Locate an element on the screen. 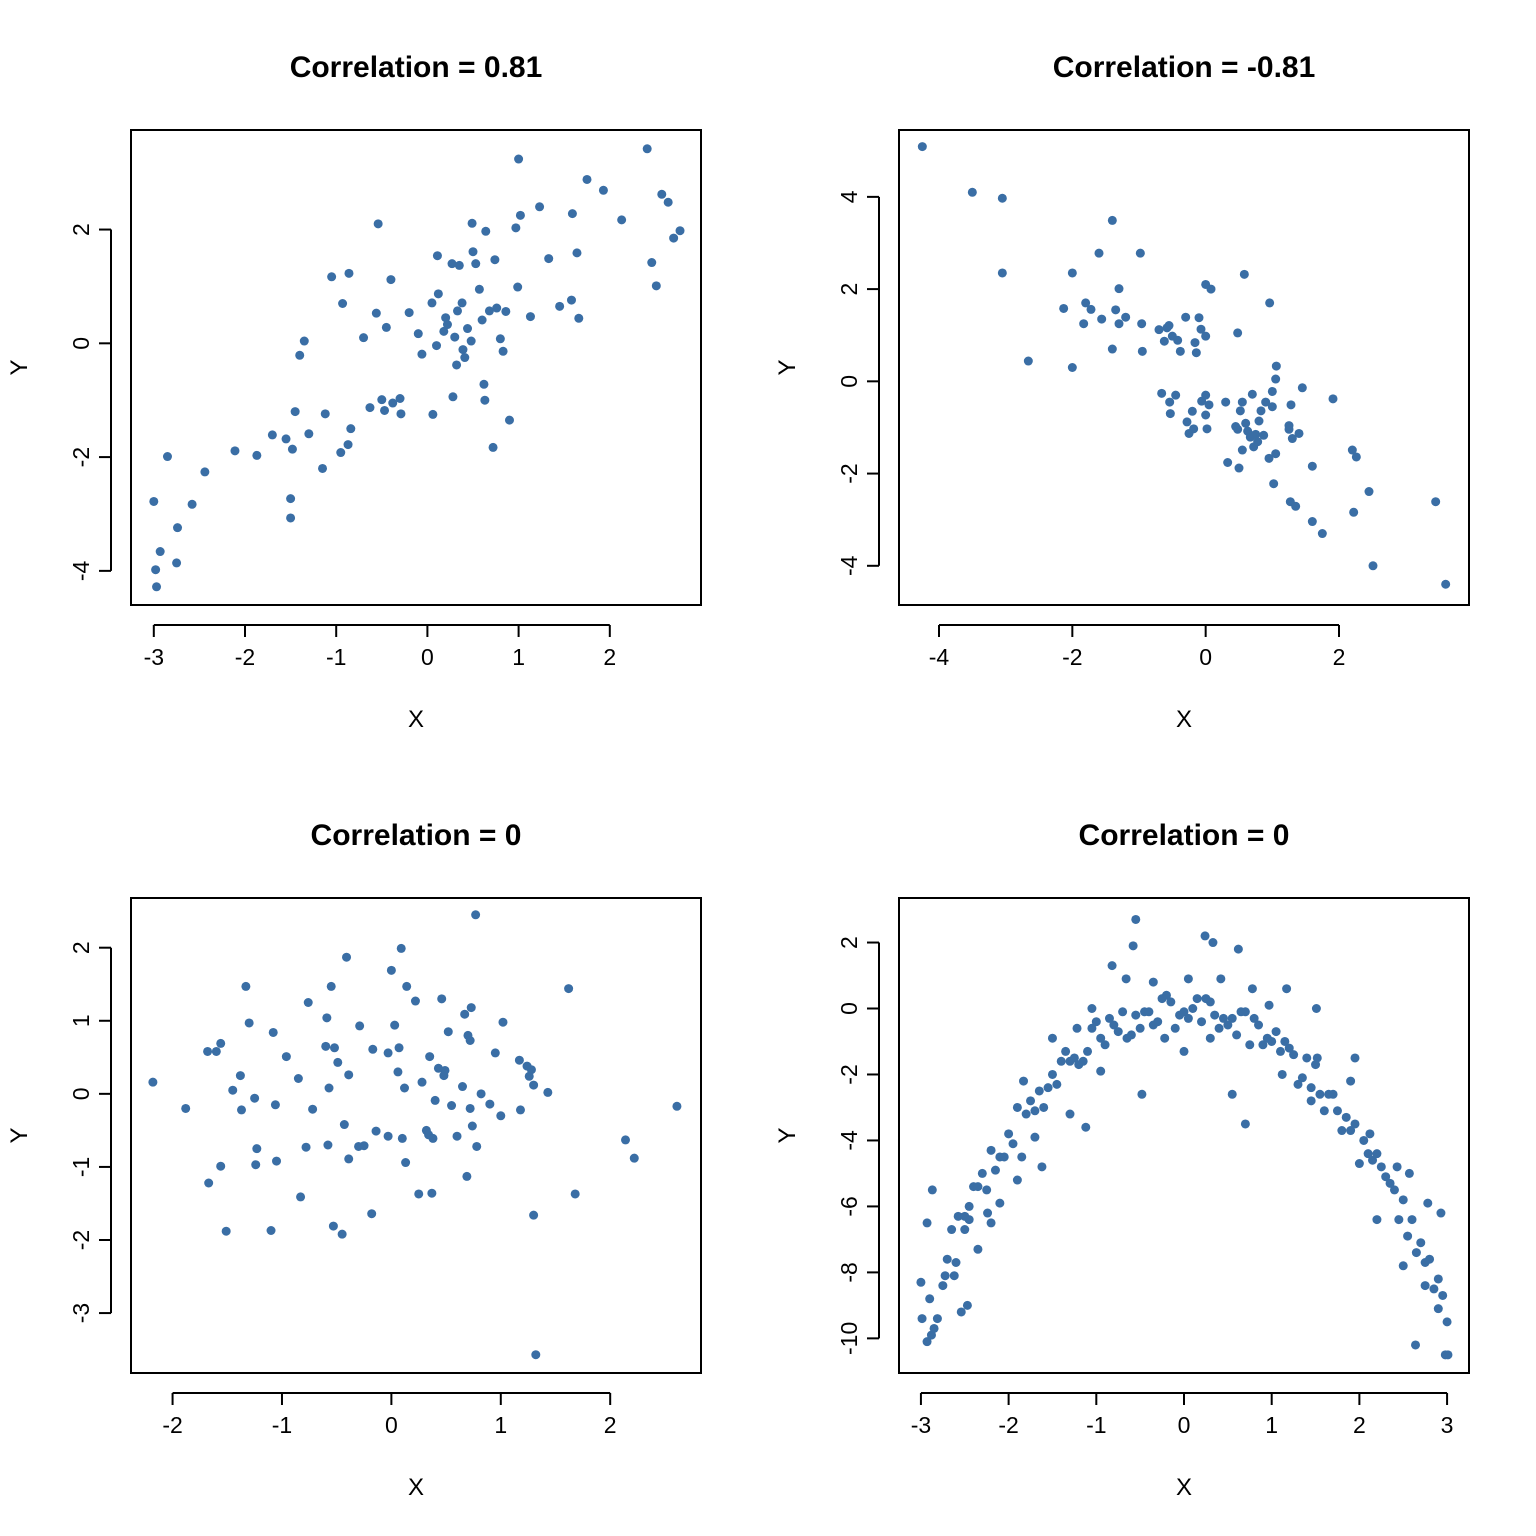  y-tick-label: -10 is located at coordinates (849, 1338).